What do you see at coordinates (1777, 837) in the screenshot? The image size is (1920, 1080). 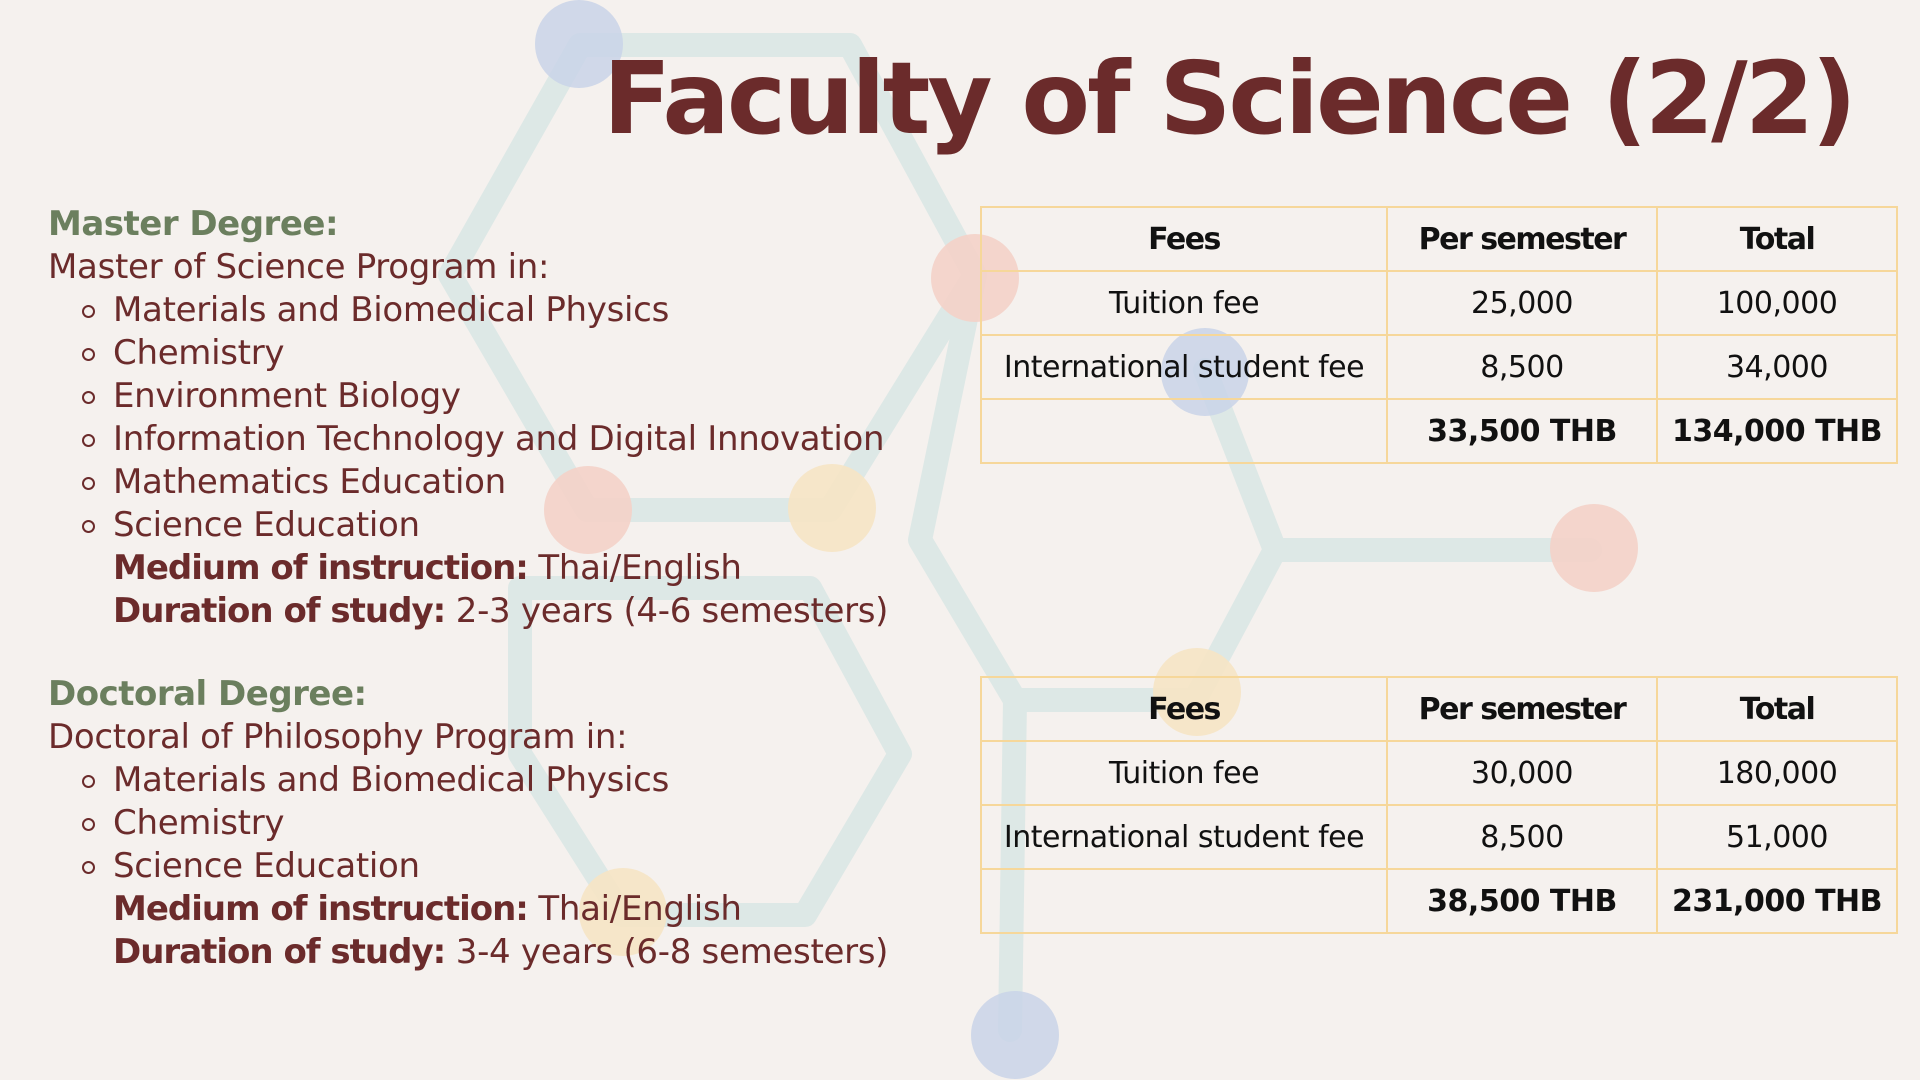 I see `table-cell: 51,000` at bounding box center [1777, 837].